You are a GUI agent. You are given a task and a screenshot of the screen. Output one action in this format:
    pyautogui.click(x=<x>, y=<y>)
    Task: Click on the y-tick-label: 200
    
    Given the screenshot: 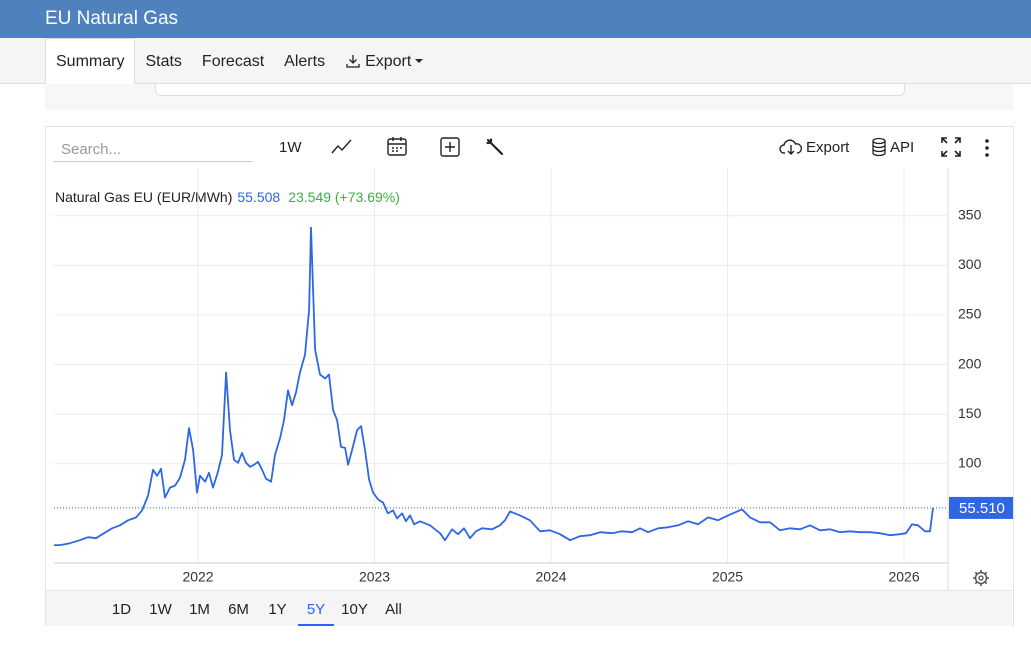 What is the action you would take?
    pyautogui.click(x=970, y=363)
    